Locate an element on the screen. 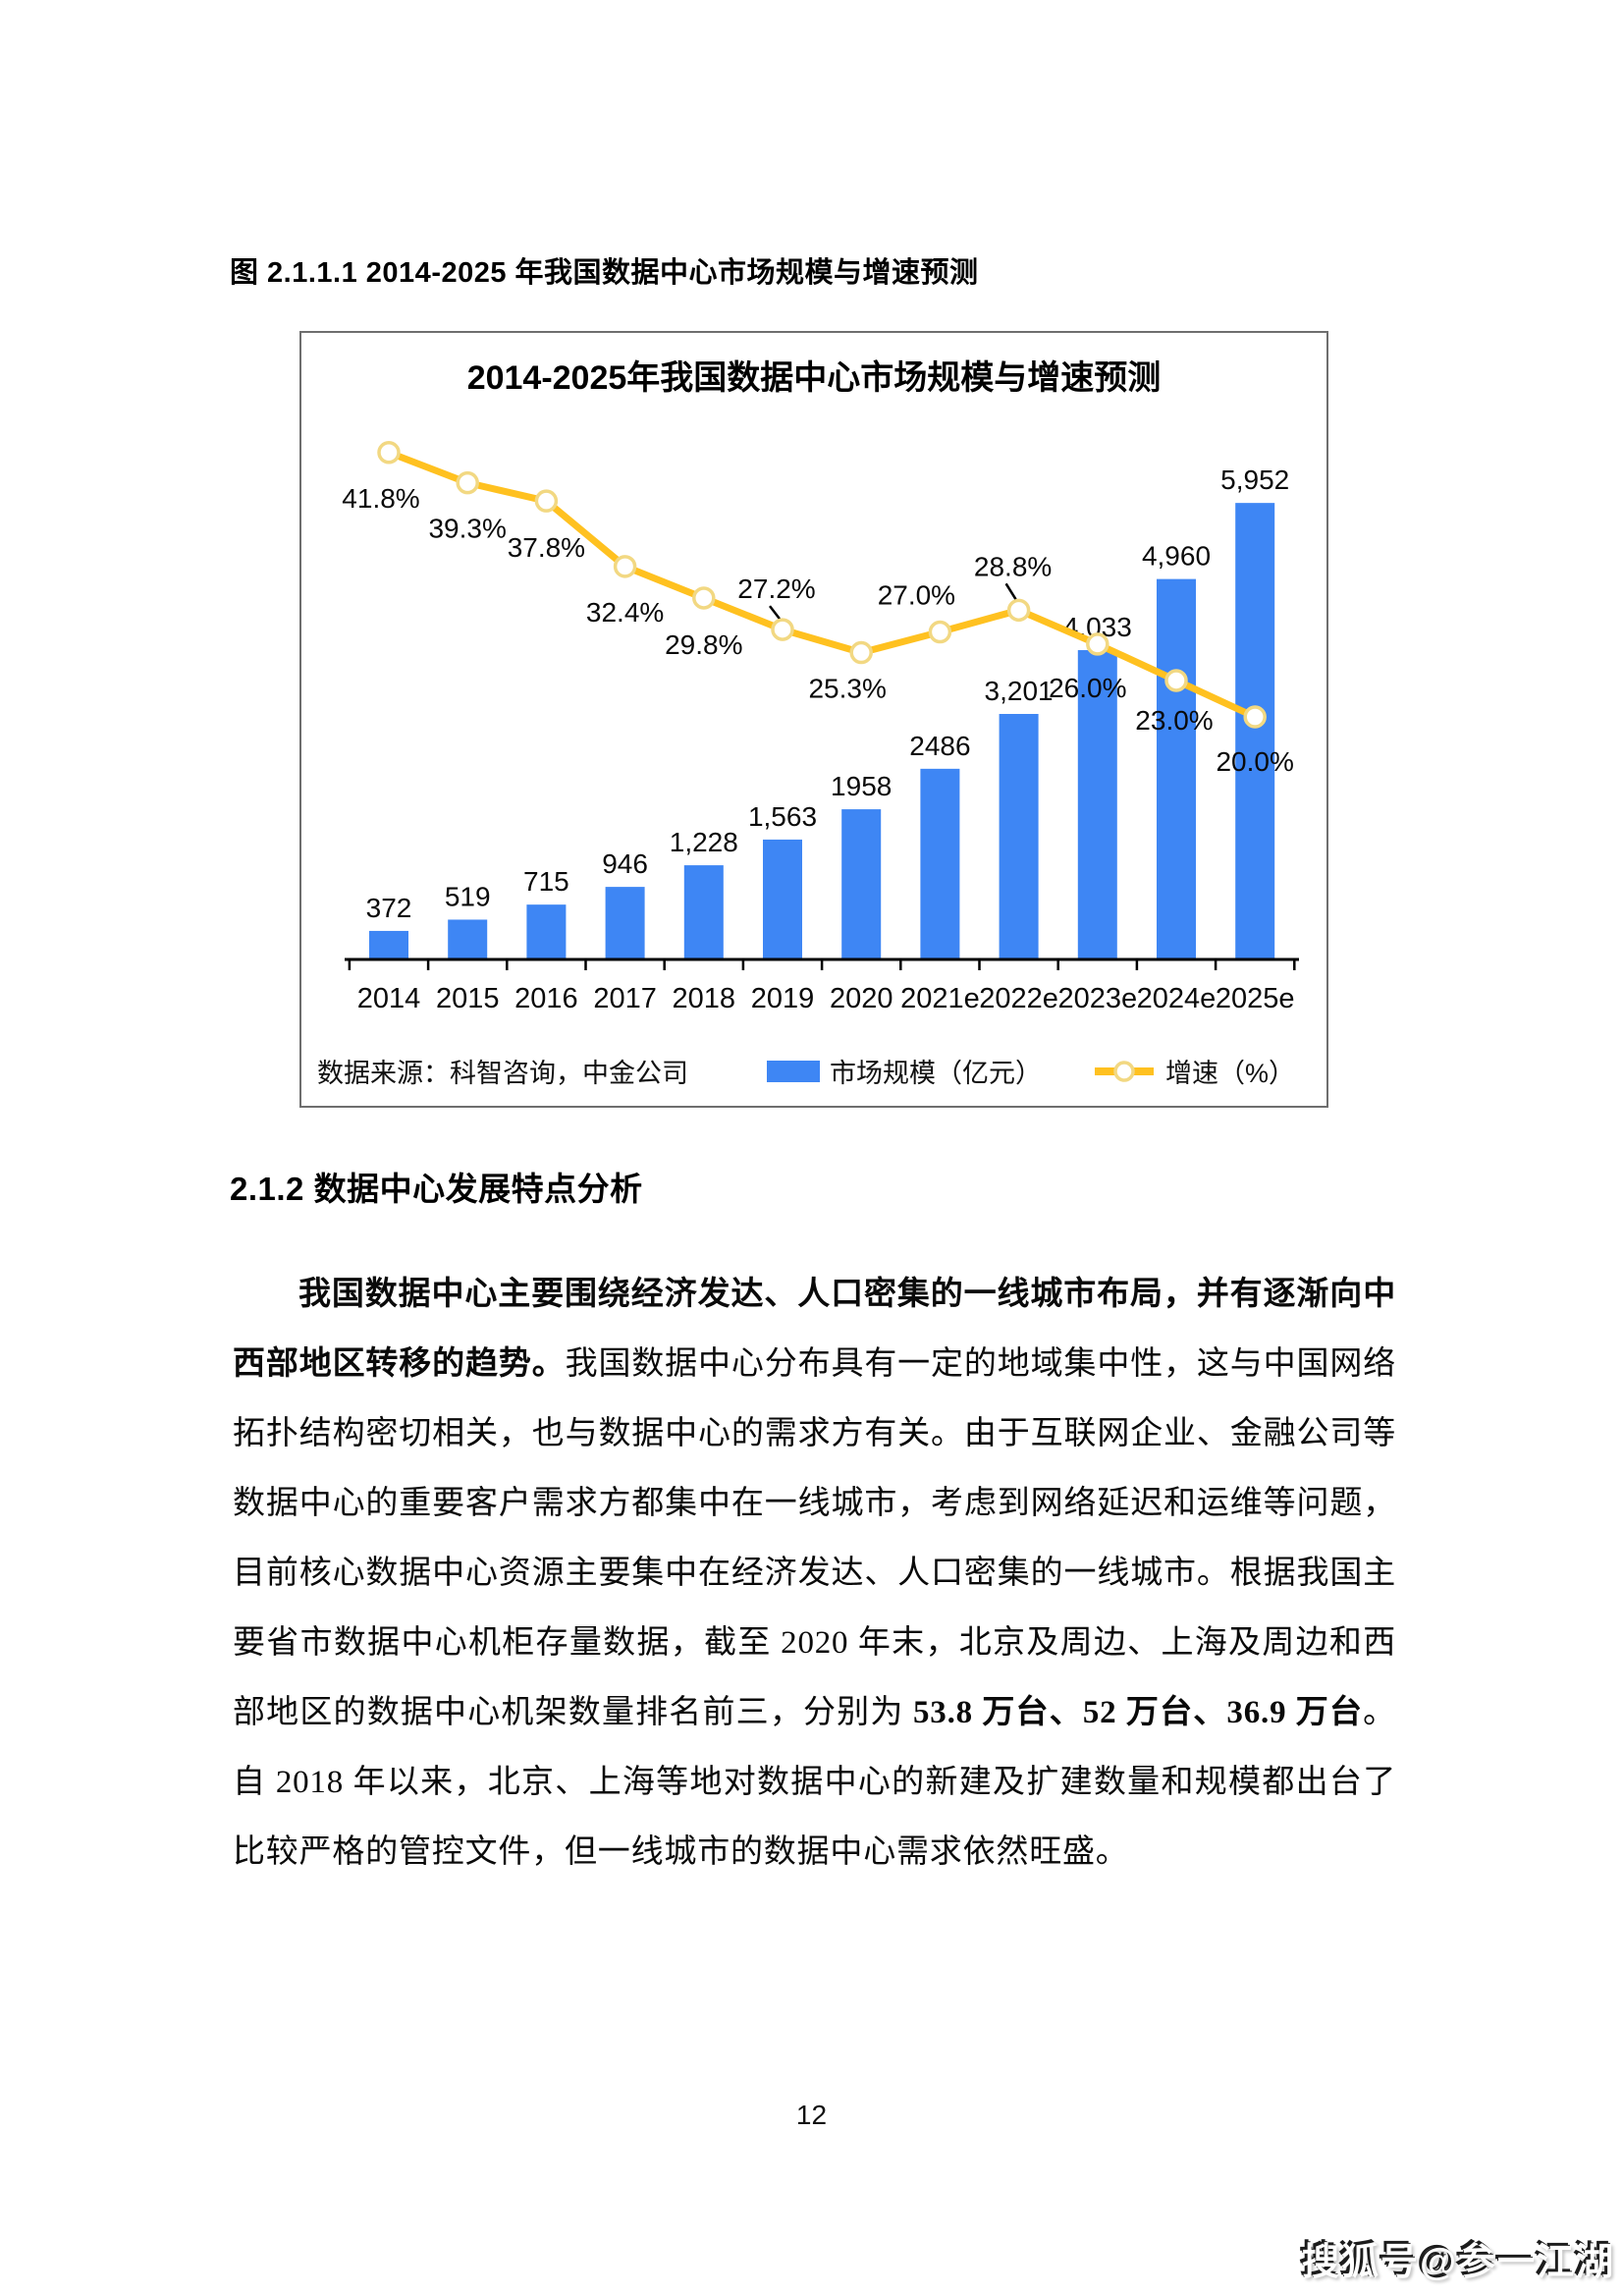 The image size is (1623, 2296). growth-line is located at coordinates (822, 585).